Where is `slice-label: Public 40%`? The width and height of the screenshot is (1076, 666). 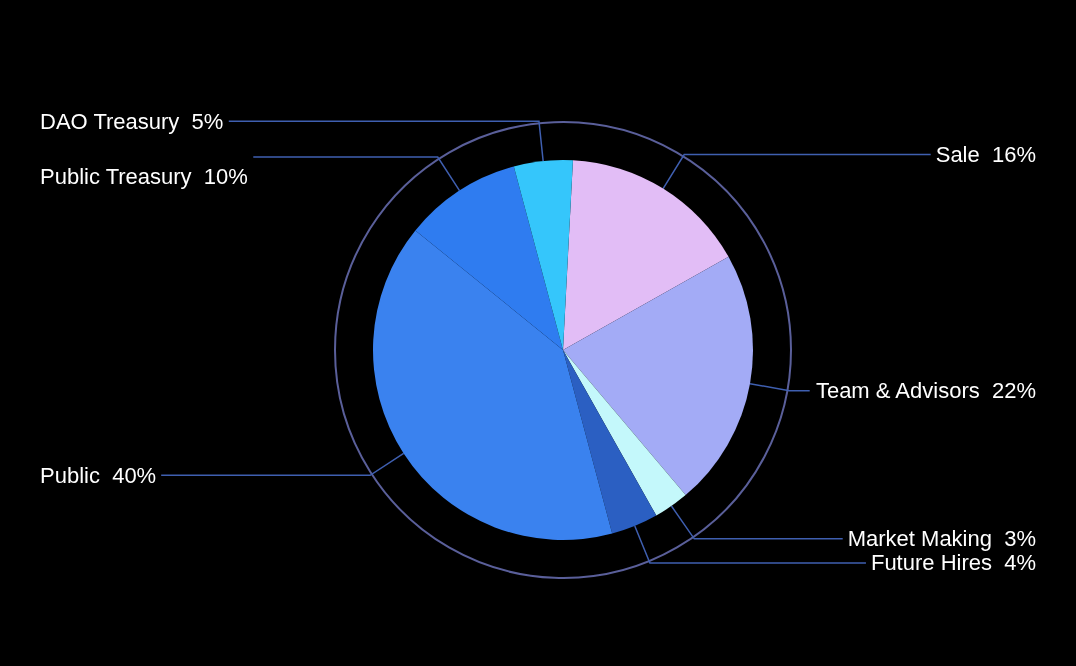 slice-label: Public 40% is located at coordinates (98, 475).